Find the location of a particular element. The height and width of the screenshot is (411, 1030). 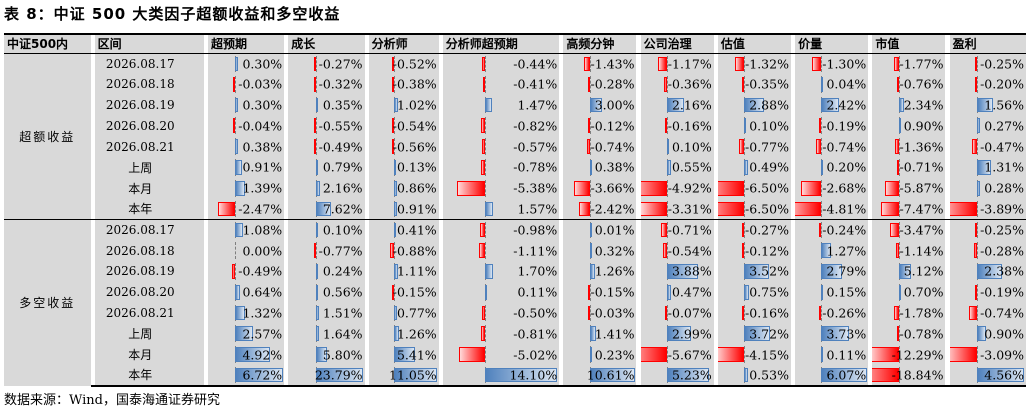

header-cell: 区间 is located at coordinates (149, 43).